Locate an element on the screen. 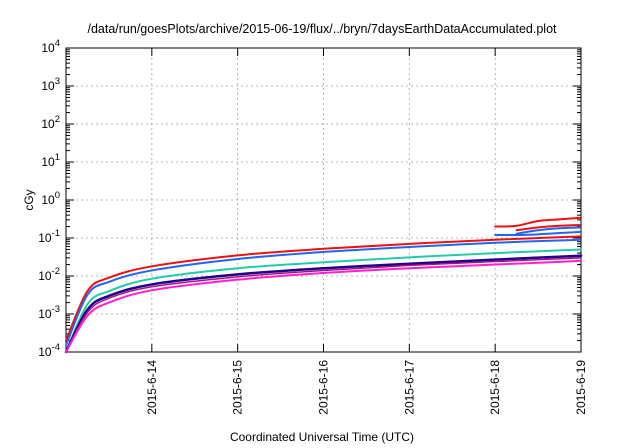  y-tick-label: 10⁻³ is located at coordinates (49, 312).